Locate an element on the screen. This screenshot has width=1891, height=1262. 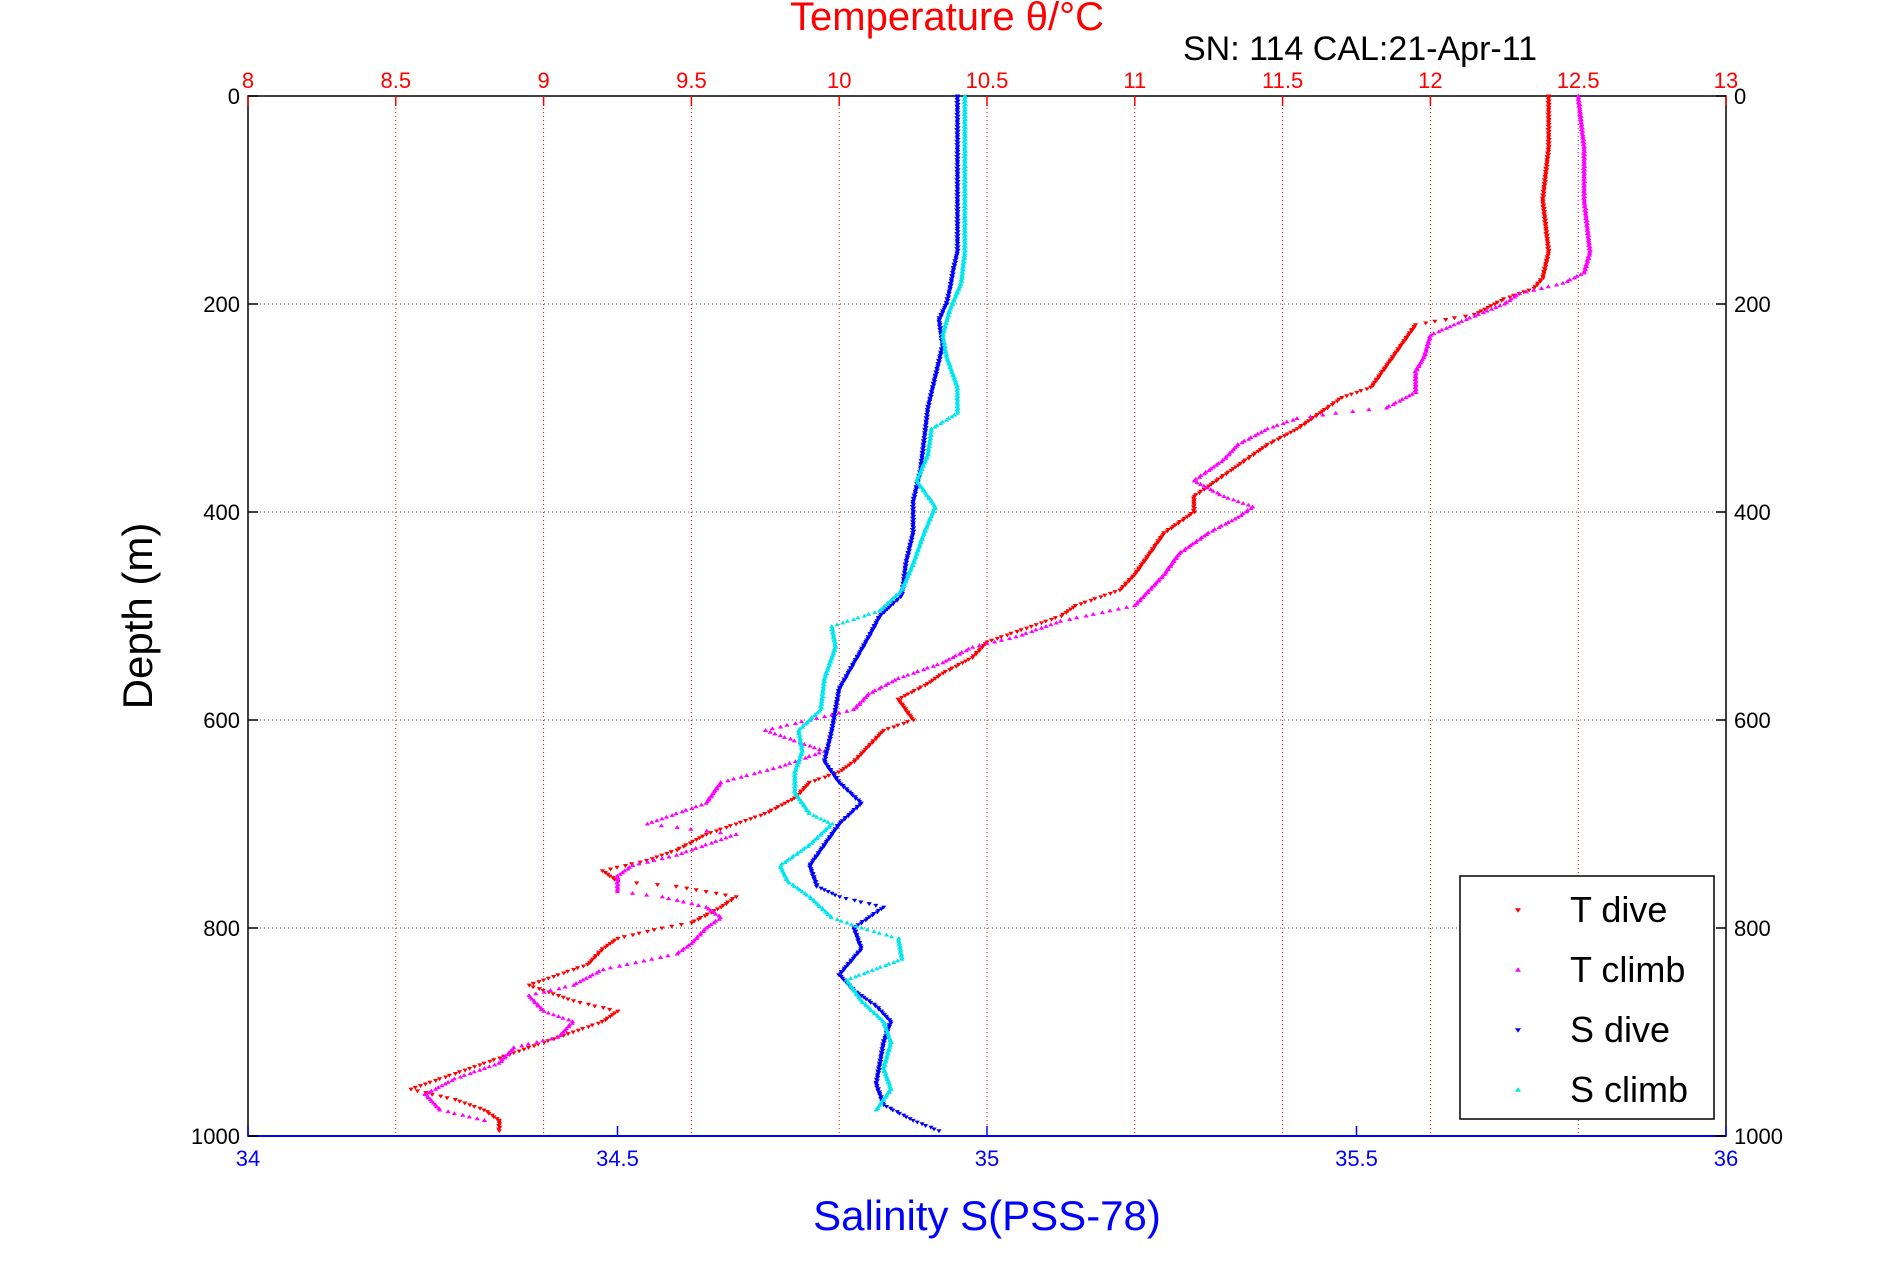
depth-tick-label-right: 400 is located at coordinates (1752, 512).